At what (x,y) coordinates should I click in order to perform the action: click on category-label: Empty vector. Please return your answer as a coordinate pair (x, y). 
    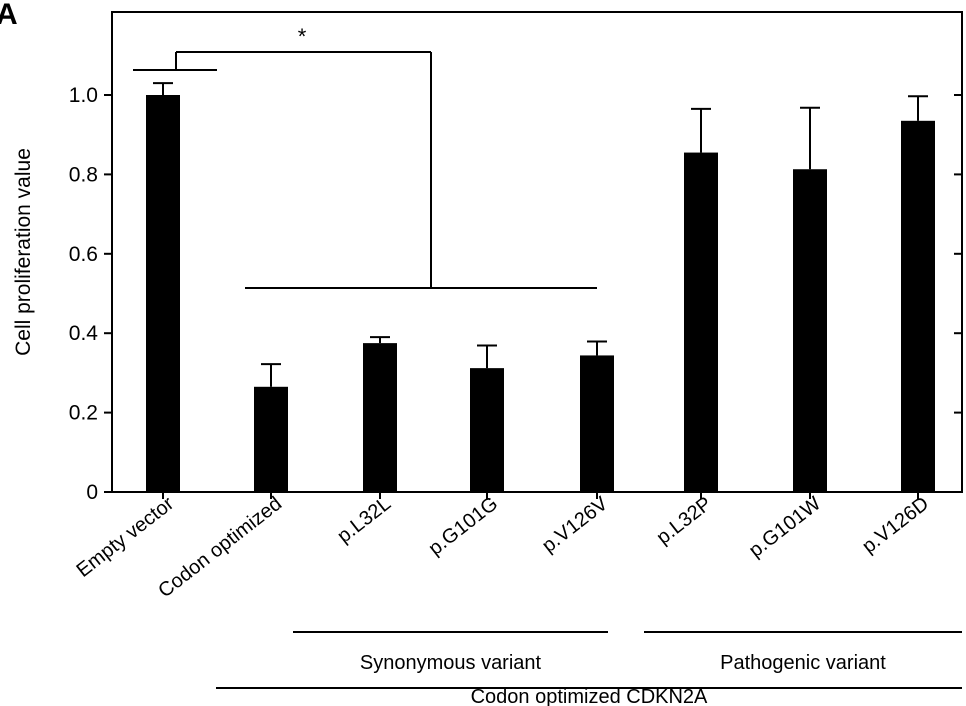
    Looking at the image, I should click on (126, 536).